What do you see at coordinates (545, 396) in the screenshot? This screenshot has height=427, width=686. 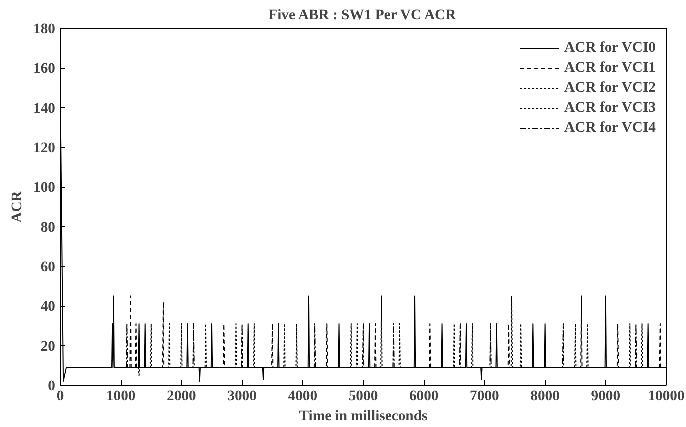 I see `x-tick-label: 8000` at bounding box center [545, 396].